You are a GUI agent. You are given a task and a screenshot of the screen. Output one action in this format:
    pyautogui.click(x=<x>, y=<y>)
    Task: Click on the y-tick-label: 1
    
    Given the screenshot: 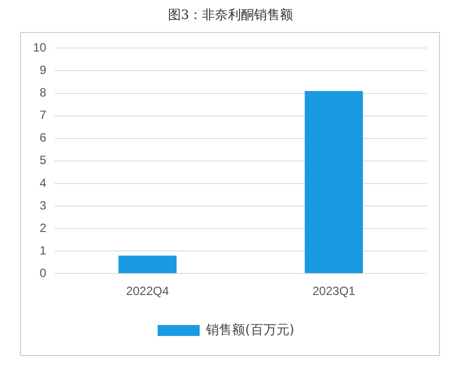 What is the action you would take?
    pyautogui.click(x=43, y=250)
    